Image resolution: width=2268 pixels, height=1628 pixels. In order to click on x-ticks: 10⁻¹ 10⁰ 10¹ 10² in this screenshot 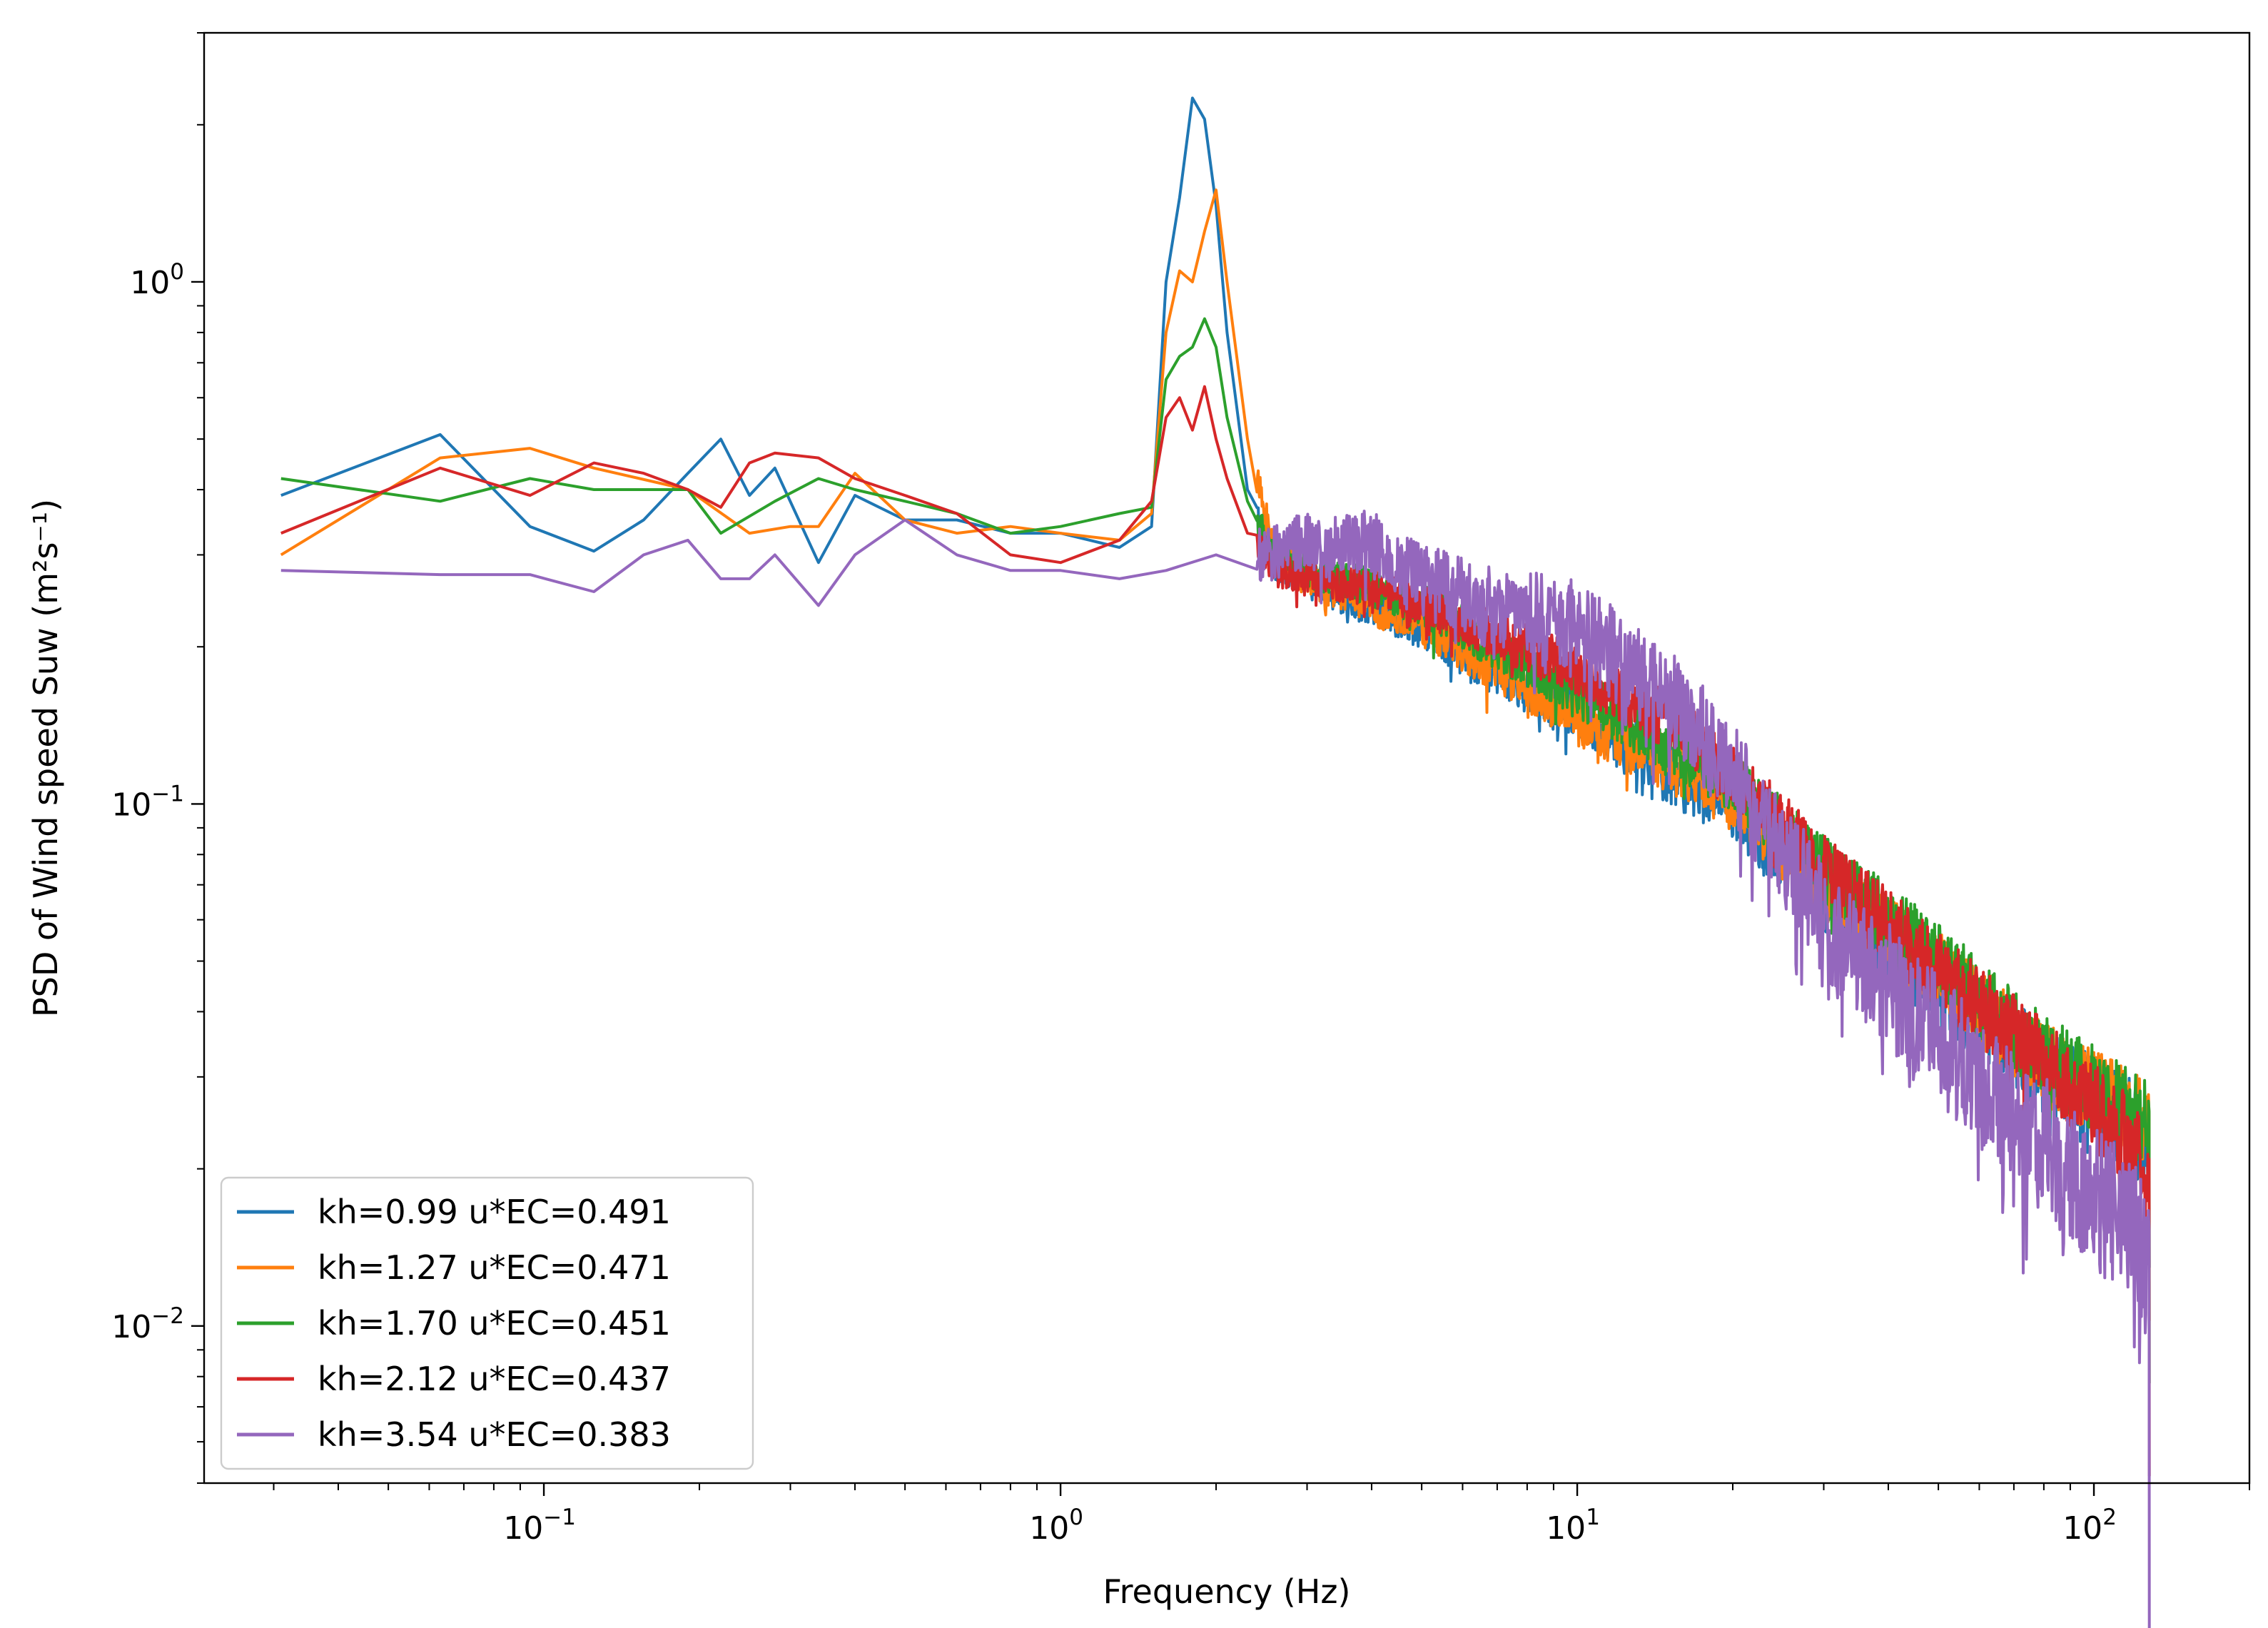, I will do `click(1261, 1515)`.